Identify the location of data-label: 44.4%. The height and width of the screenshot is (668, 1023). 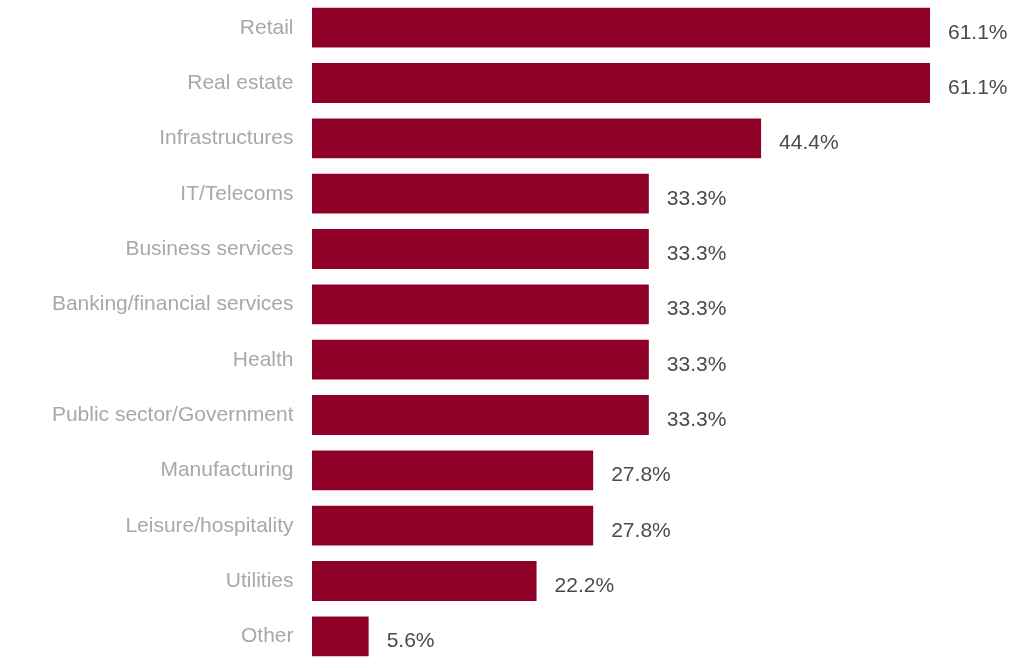
(809, 142).